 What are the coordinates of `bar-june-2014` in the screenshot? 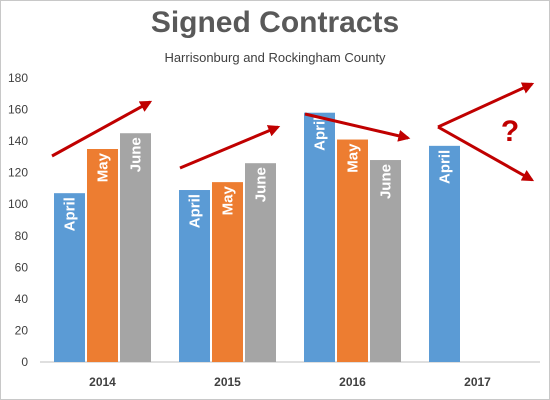 It's located at (135, 247).